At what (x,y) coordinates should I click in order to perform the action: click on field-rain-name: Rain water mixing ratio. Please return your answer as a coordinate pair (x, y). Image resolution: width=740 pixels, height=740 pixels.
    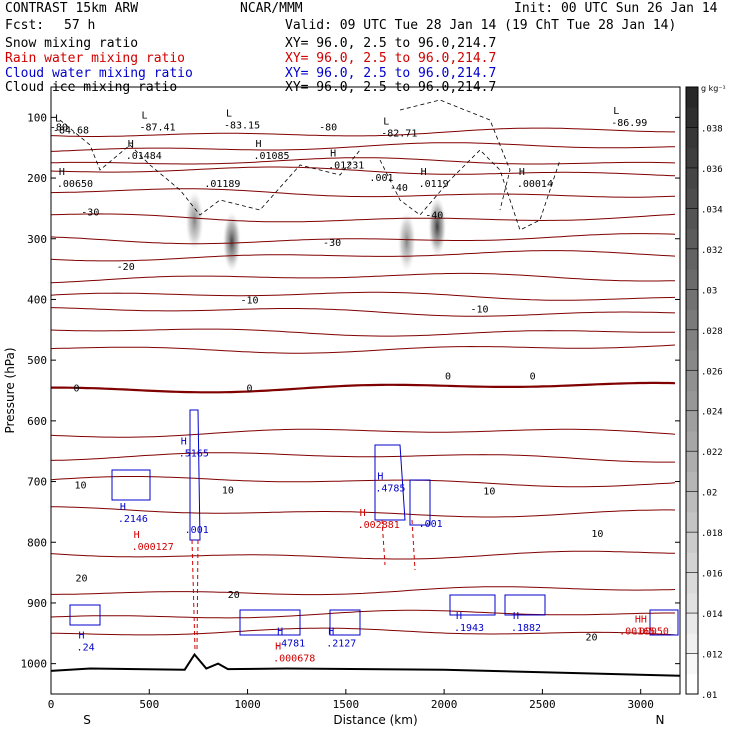
    Looking at the image, I should click on (95, 58).